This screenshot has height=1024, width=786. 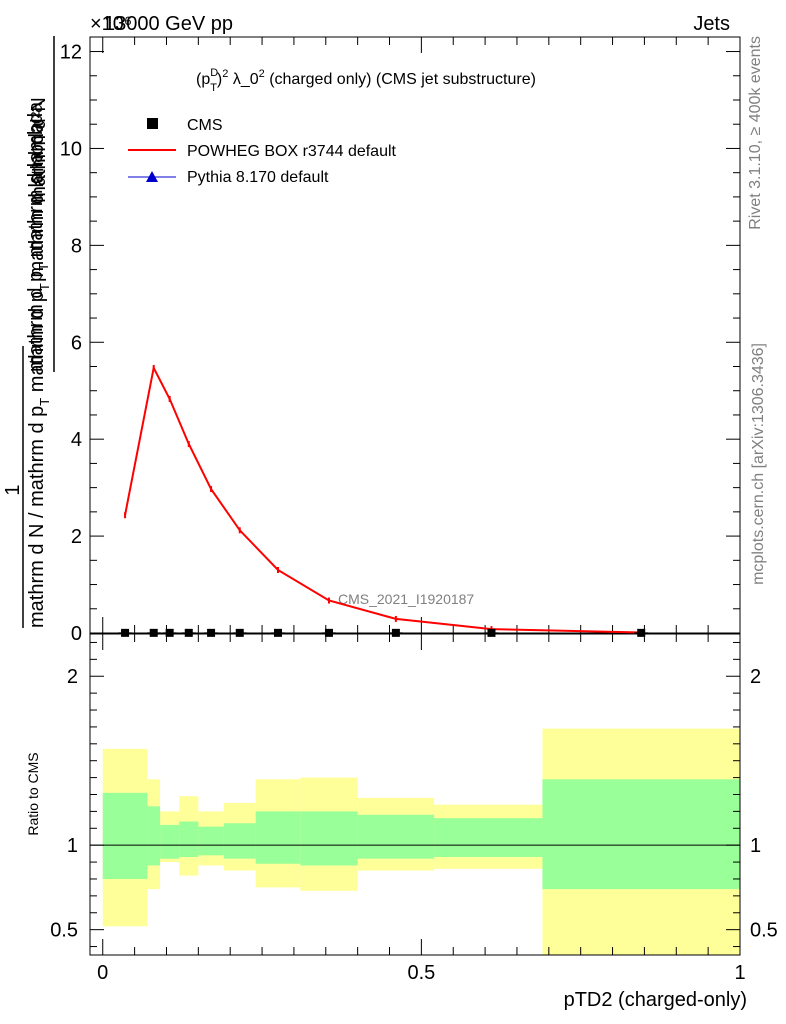 What do you see at coordinates (205, 125) in the screenshot?
I see `legend-cms-label: CMS` at bounding box center [205, 125].